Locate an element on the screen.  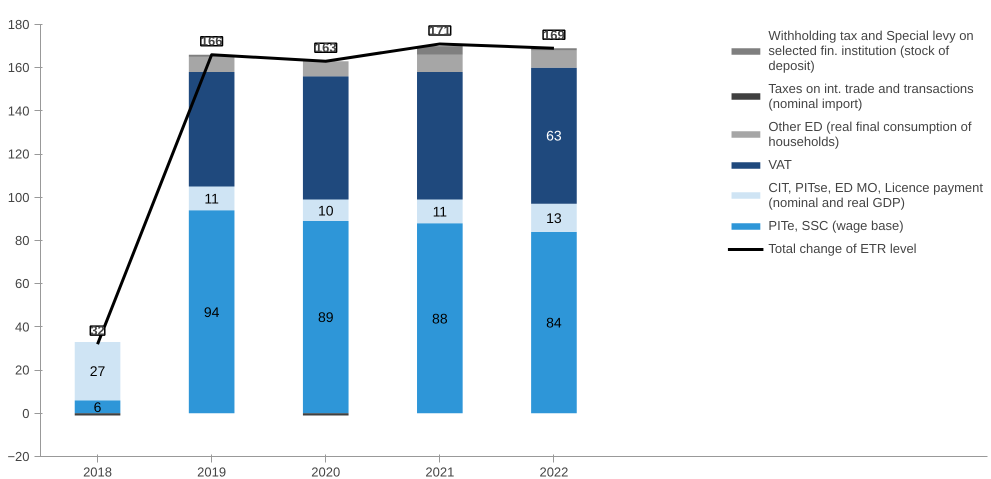
y-tick-label: 160 is located at coordinates (19, 68).